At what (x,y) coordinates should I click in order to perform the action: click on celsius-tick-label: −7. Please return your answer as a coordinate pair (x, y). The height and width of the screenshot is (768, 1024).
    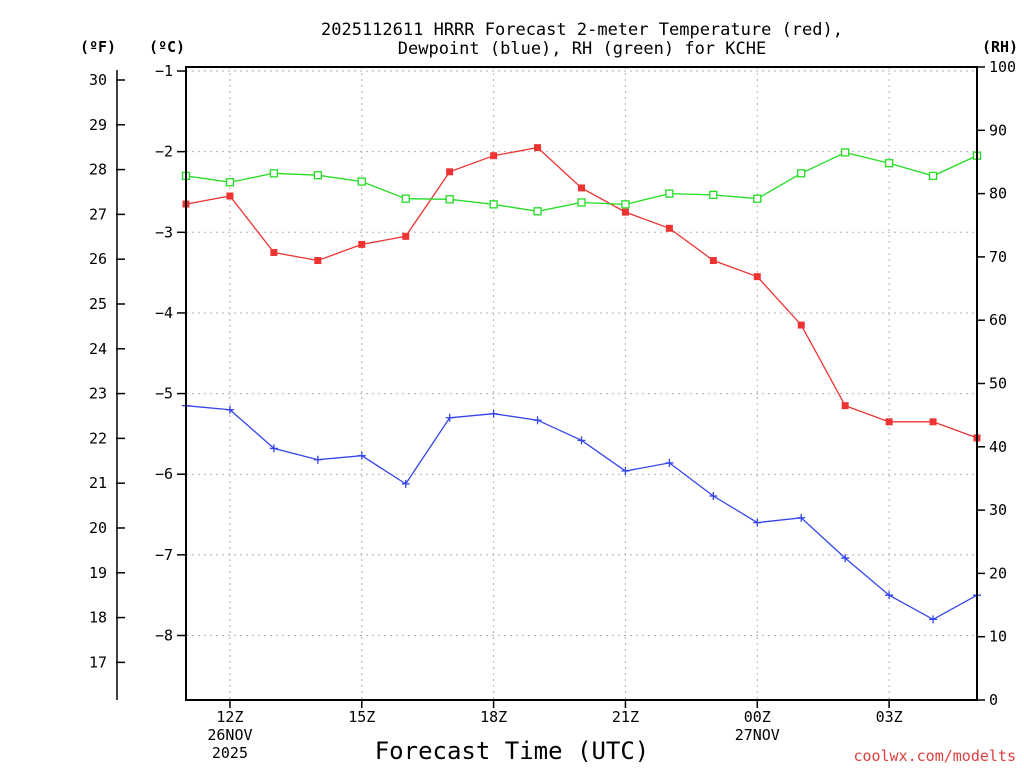
    Looking at the image, I should click on (164, 555).